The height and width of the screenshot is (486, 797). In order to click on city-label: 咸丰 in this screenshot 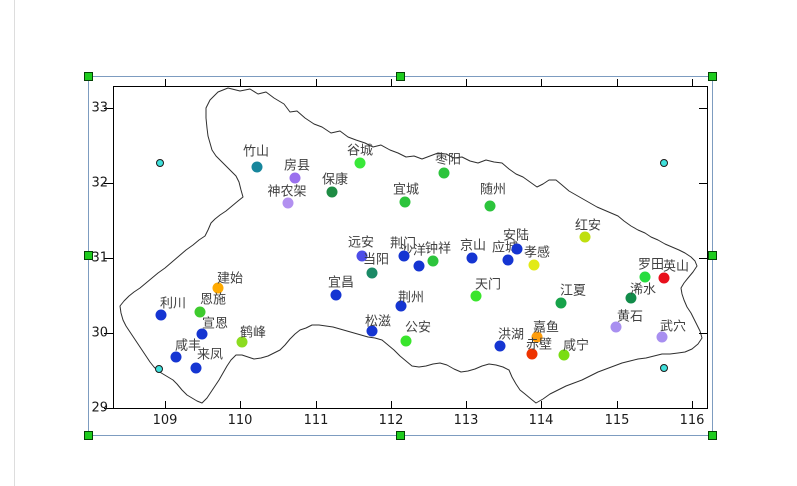, I will do `click(188, 346)`.